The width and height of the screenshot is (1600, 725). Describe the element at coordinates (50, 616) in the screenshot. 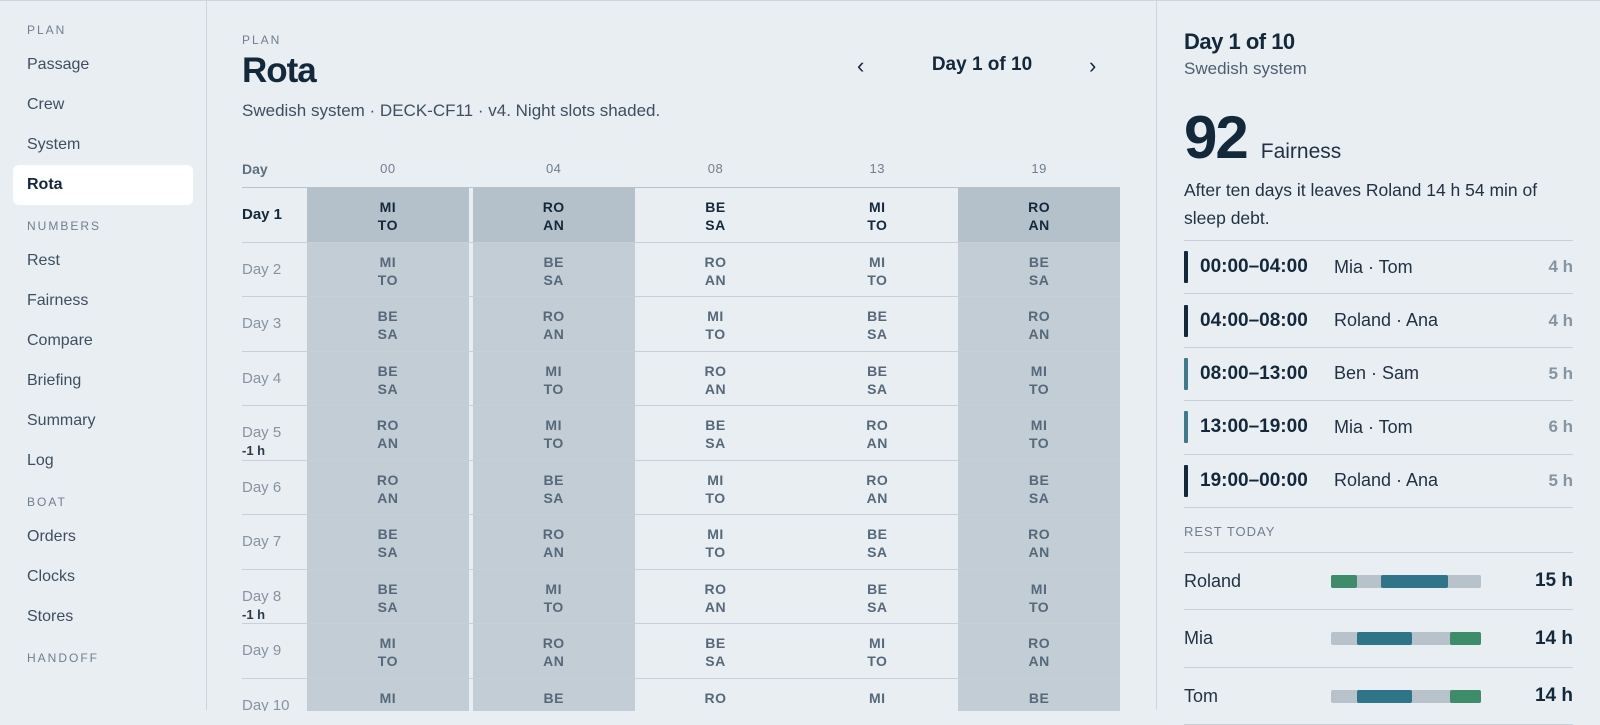

I see `nav-item: Stores` at that location.